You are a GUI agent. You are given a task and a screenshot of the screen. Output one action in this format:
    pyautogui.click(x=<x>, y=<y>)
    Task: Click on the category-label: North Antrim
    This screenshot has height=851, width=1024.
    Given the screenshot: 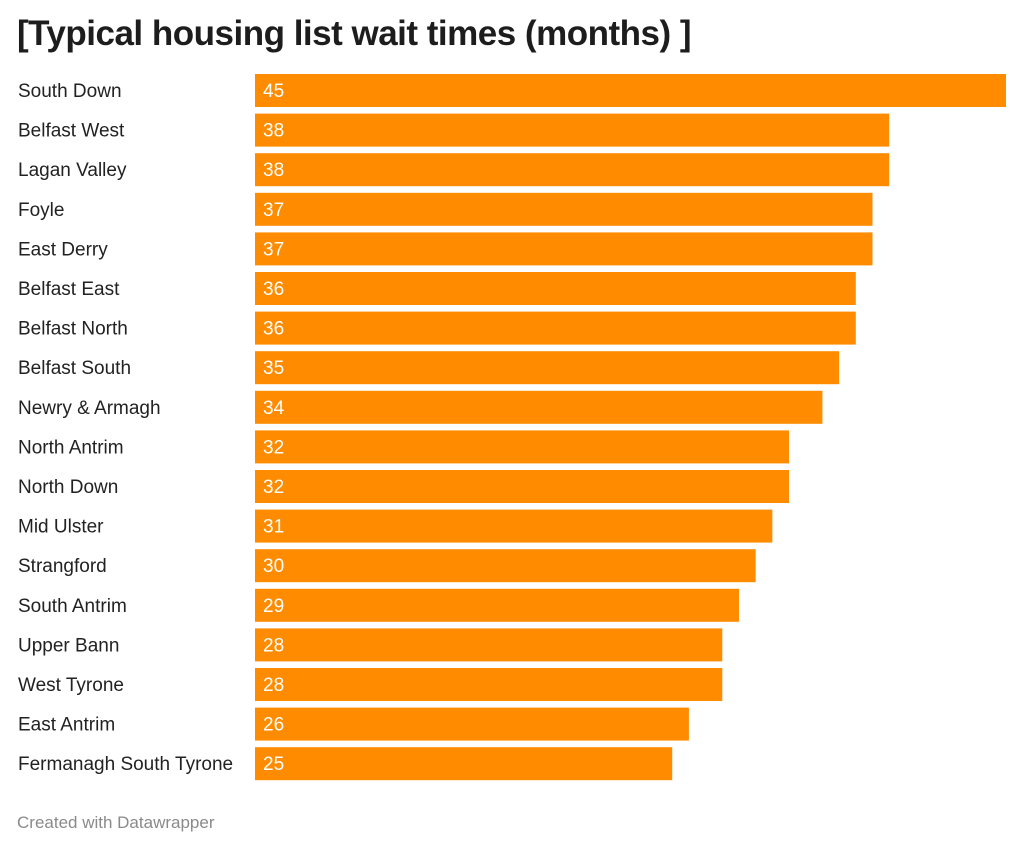 What is the action you would take?
    pyautogui.click(x=71, y=447)
    